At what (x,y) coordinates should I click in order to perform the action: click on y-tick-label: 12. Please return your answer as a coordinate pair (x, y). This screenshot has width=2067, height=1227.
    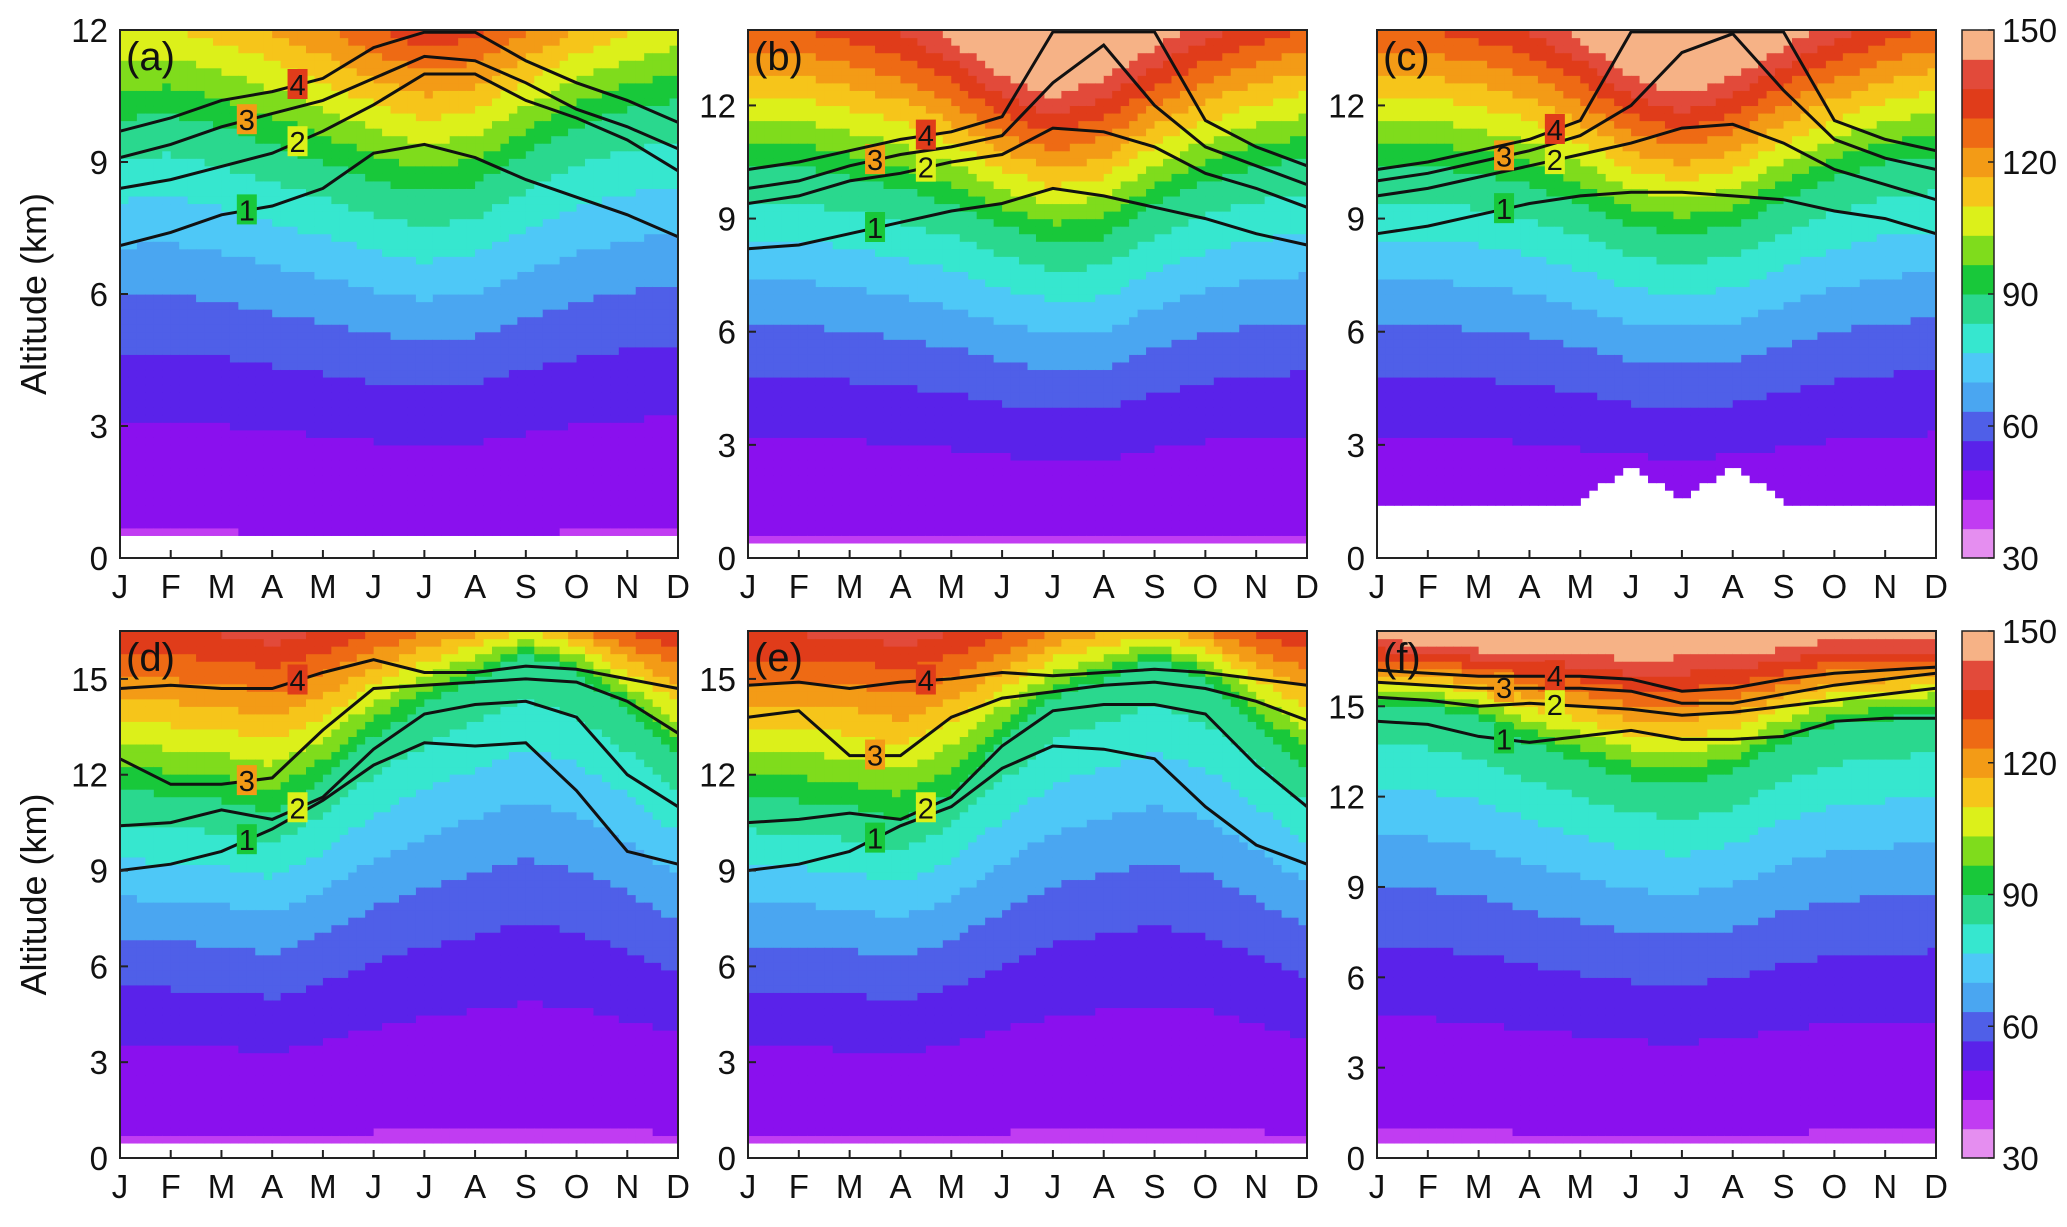
    Looking at the image, I should click on (89, 30).